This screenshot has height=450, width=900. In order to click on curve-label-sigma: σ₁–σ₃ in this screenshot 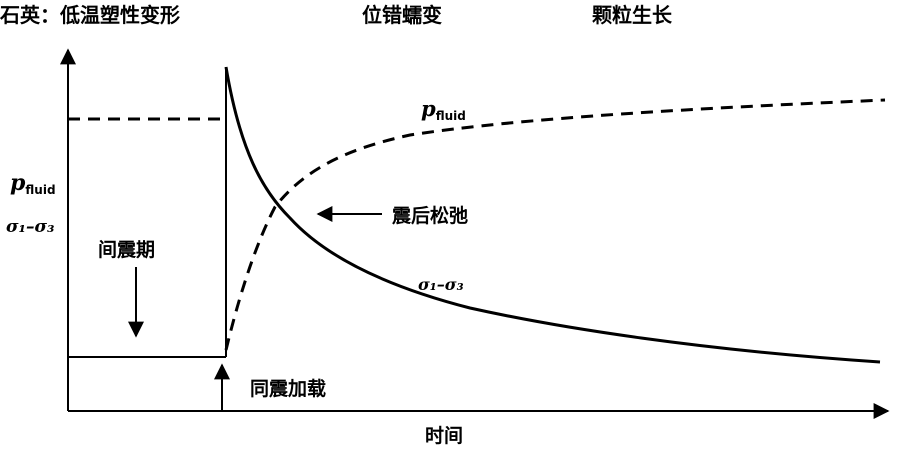, I will do `click(441, 284)`.